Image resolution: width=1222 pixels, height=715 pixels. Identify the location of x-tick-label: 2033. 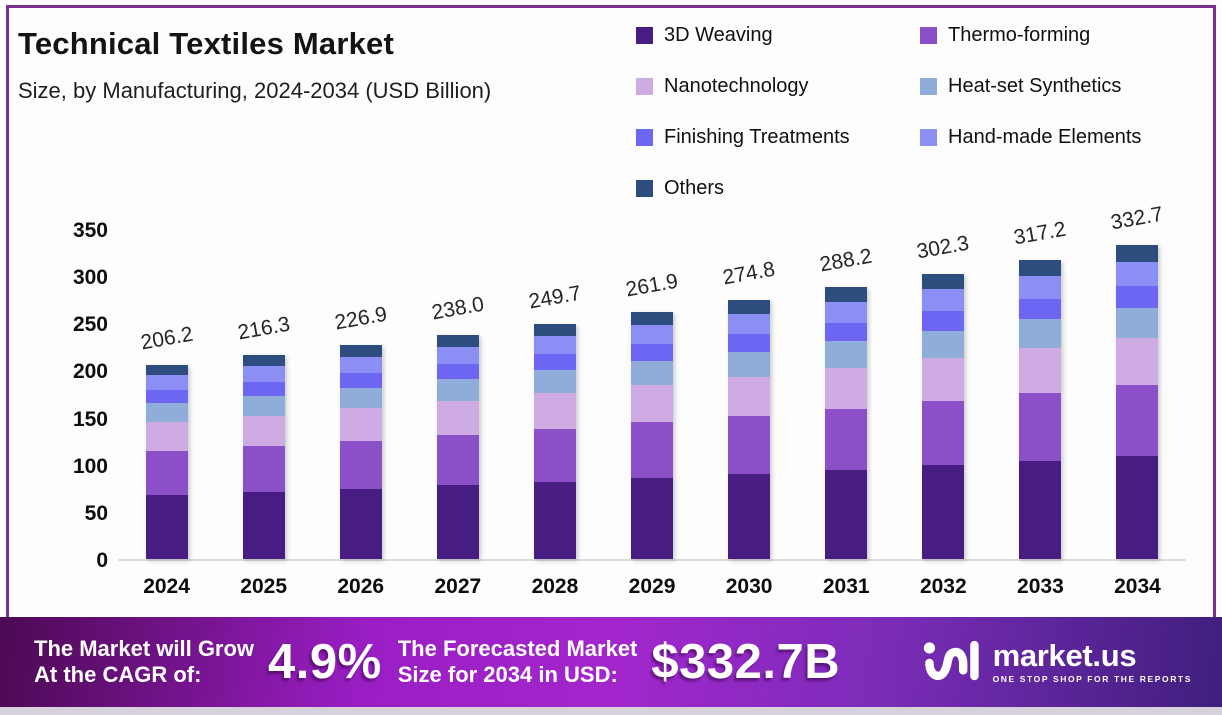
(1040, 586).